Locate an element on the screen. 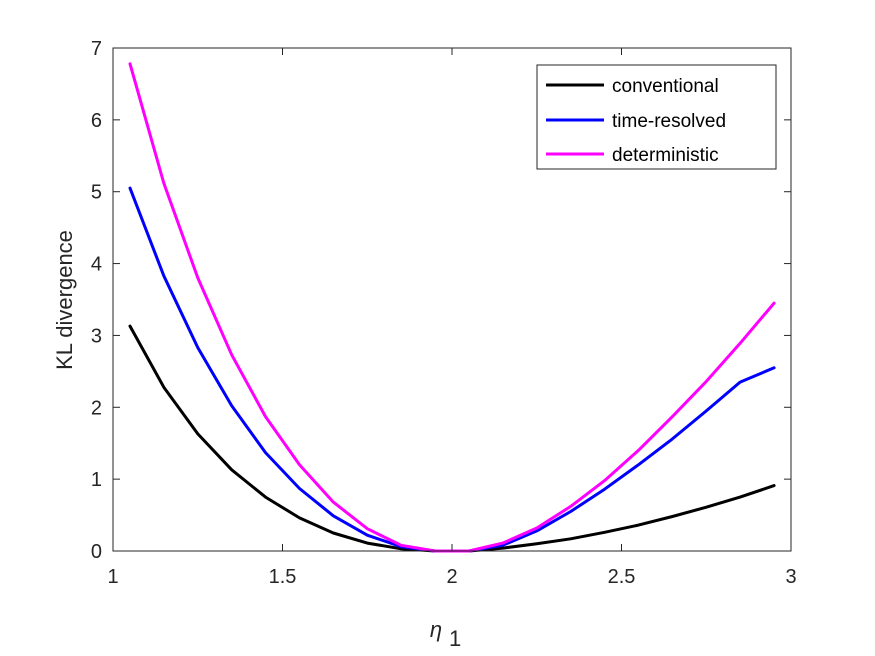  x-tick-label: 3 is located at coordinates (790, 577).